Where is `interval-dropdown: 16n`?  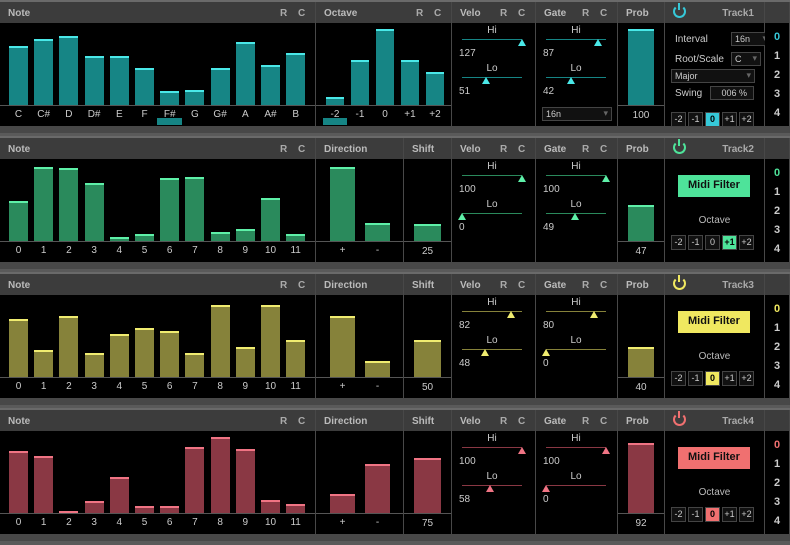 interval-dropdown: 16n is located at coordinates (751, 39).